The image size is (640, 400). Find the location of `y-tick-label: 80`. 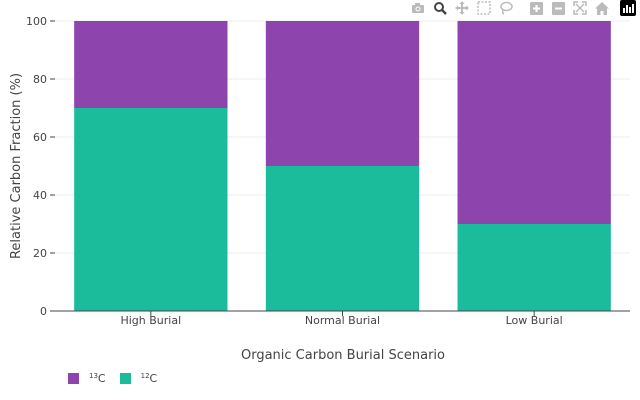

y-tick-label: 80 is located at coordinates (40, 79).